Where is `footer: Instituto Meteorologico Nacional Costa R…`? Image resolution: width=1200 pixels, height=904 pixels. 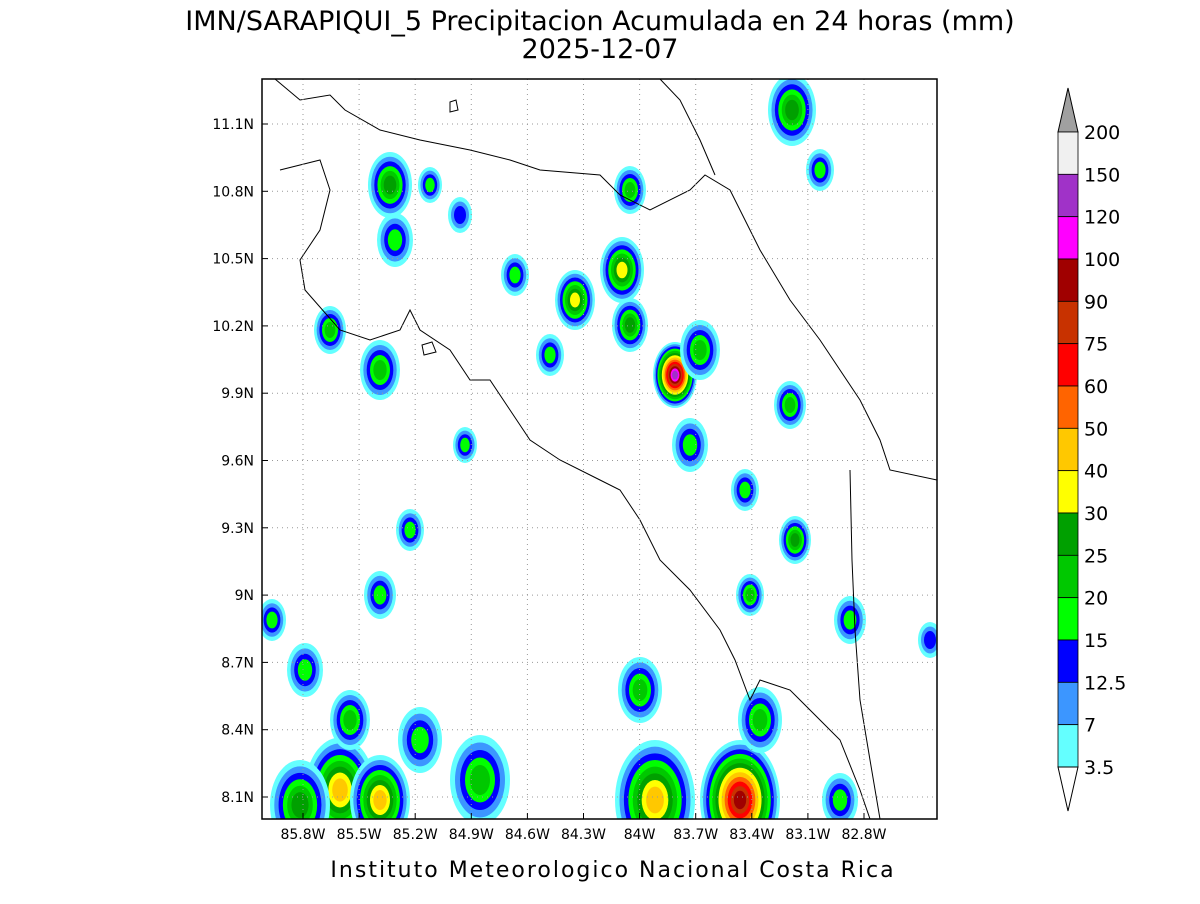
footer: Instituto Meteorologico Nacional Costa R… is located at coordinates (612, 870).